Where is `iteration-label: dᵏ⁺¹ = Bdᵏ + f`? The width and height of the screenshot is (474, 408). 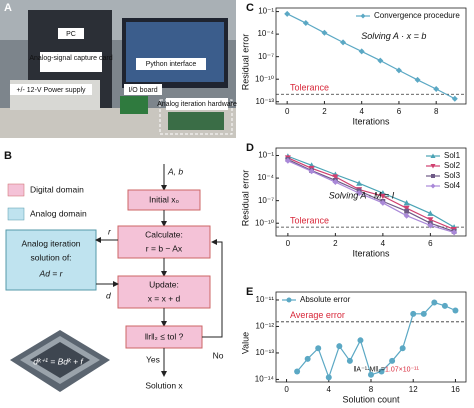 iteration-label: dᵏ⁺¹ = Bdᵏ + f is located at coordinates (58, 361).